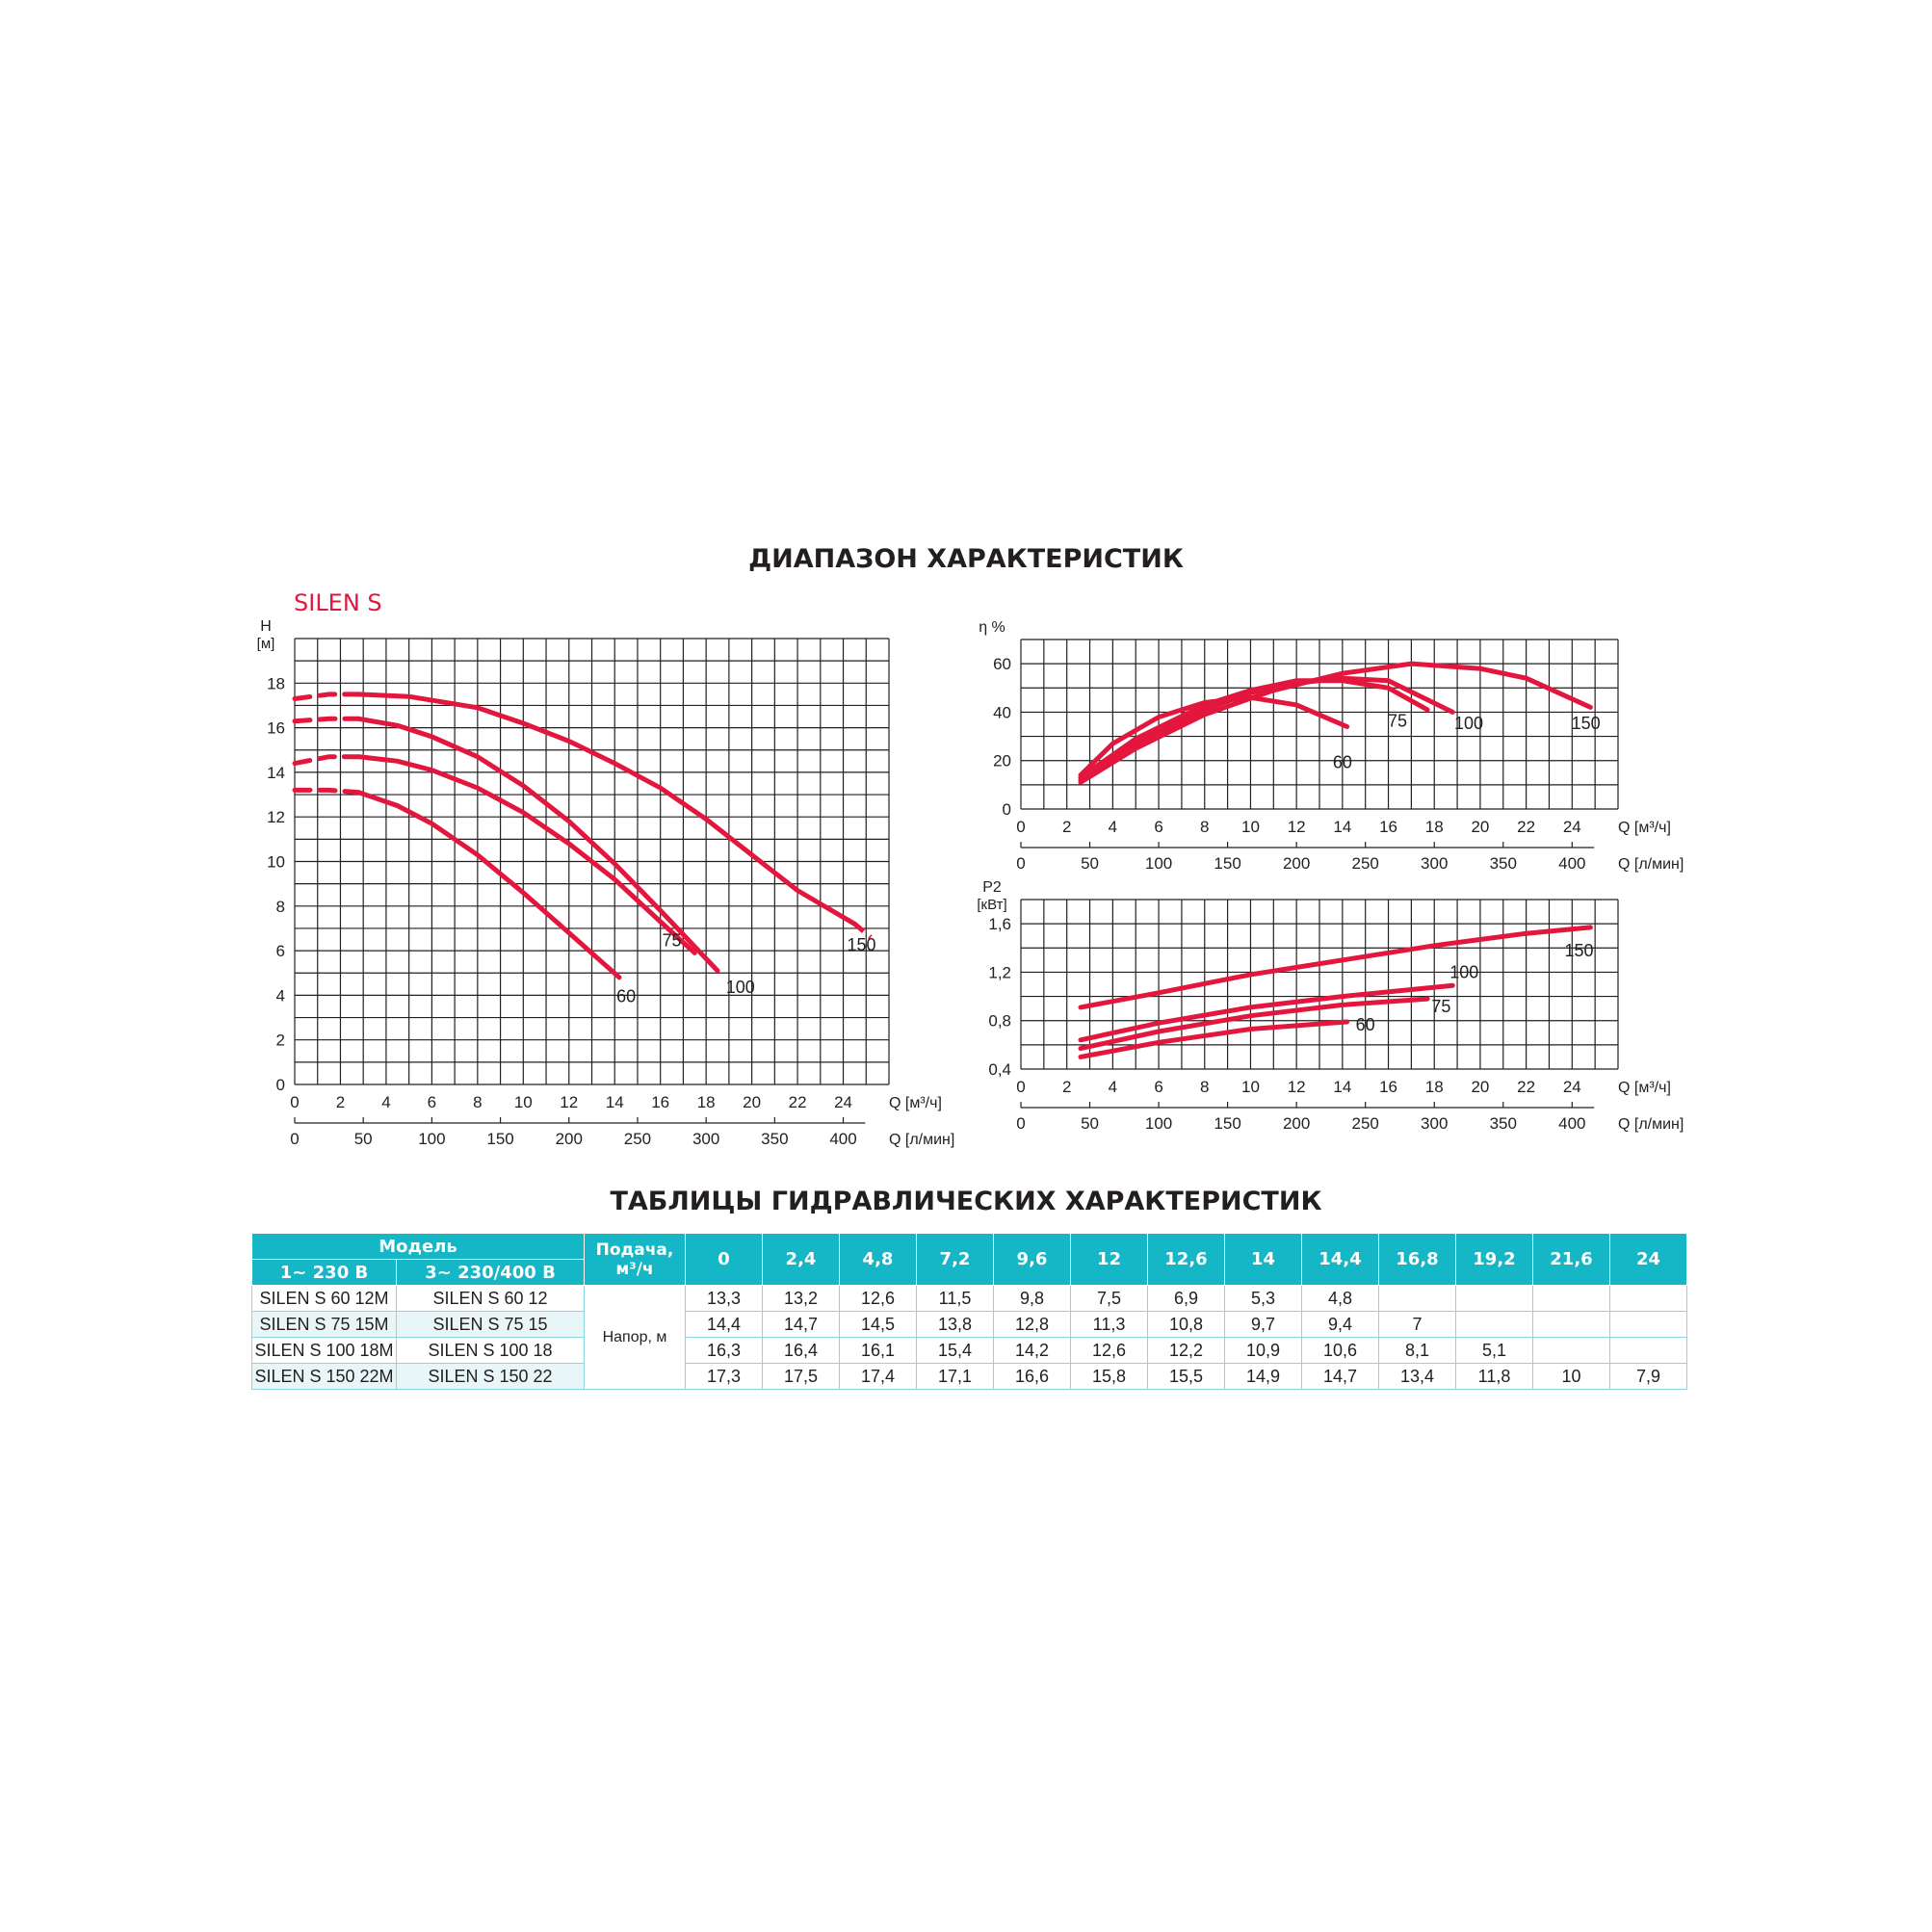 The image size is (1932, 1932). I want to click on flow-col: 7,2, so click(955, 1259).